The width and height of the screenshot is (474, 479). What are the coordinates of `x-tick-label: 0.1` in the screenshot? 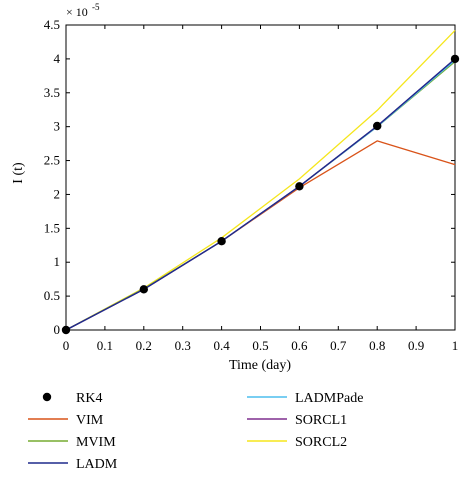 It's located at (105, 345).